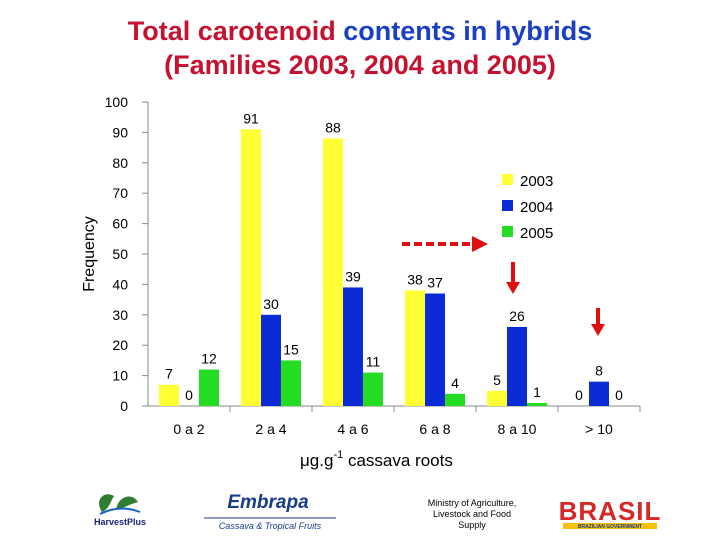  What do you see at coordinates (455, 383) in the screenshot?
I see `bar-value-label: 4` at bounding box center [455, 383].